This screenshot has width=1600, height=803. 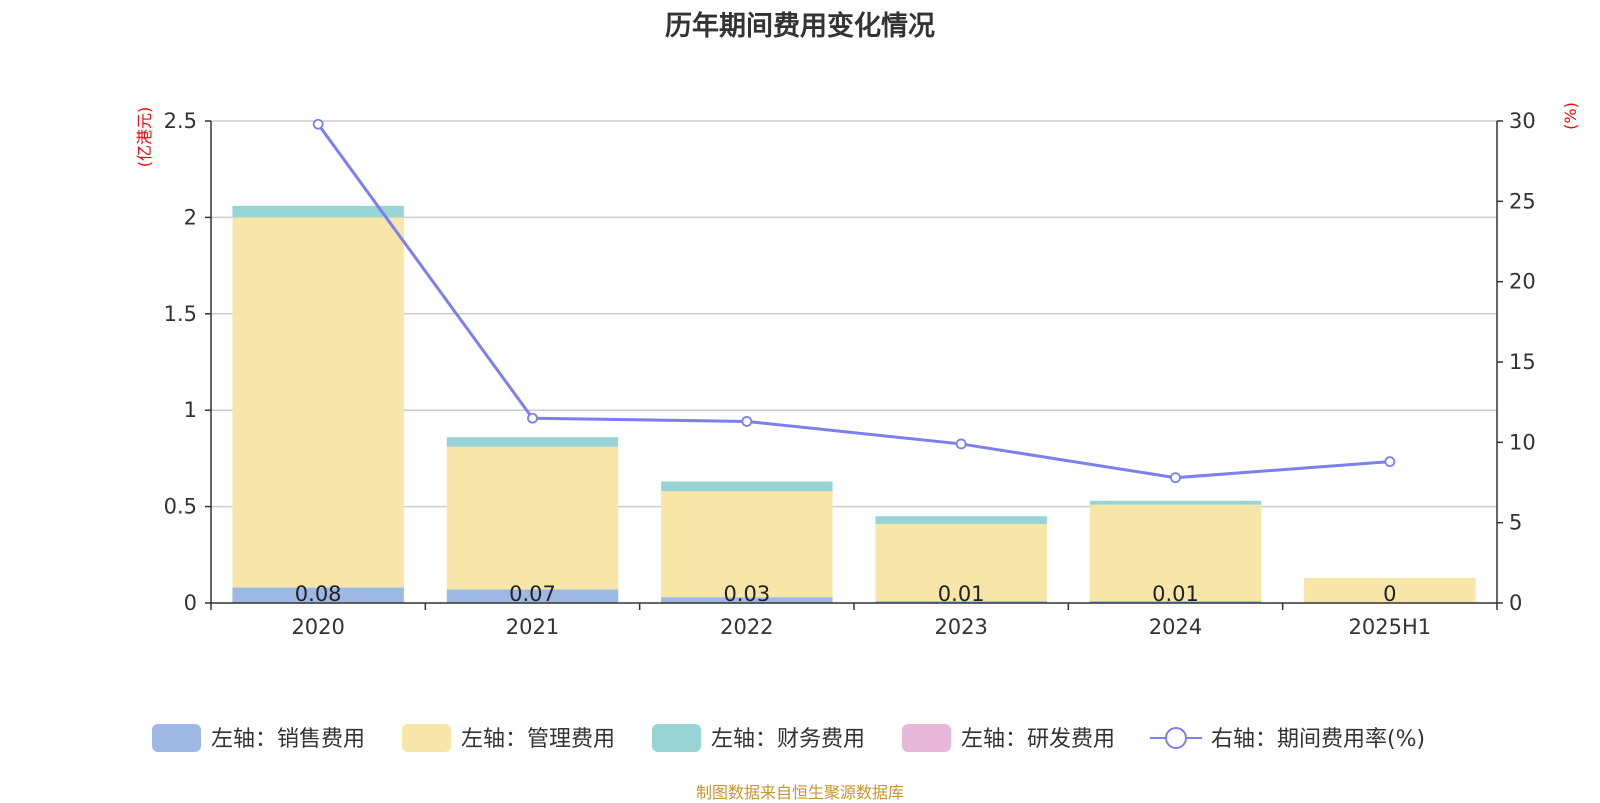 What do you see at coordinates (1318, 739) in the screenshot?
I see `legend-label: 右轴：期间费用率(%)` at bounding box center [1318, 739].